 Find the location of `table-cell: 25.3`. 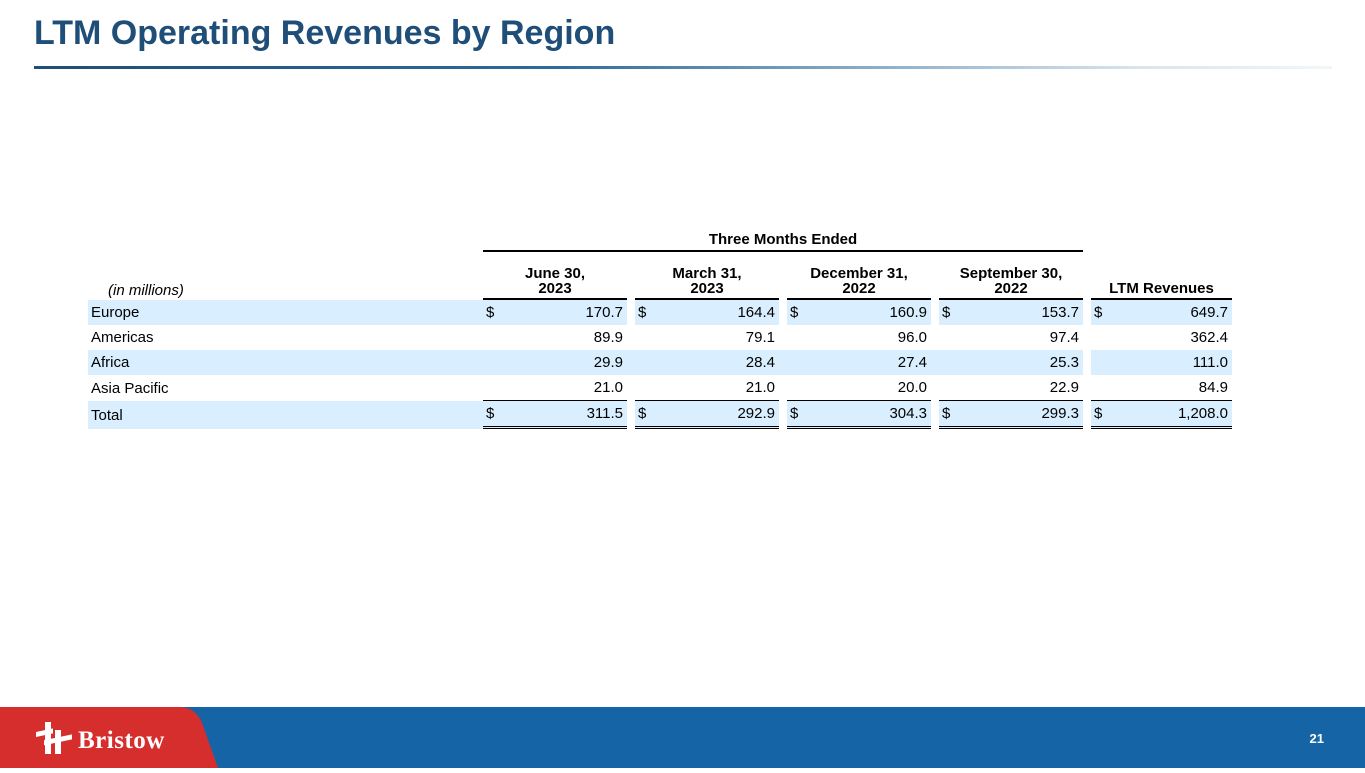

table-cell: 25.3 is located at coordinates (1020, 362).